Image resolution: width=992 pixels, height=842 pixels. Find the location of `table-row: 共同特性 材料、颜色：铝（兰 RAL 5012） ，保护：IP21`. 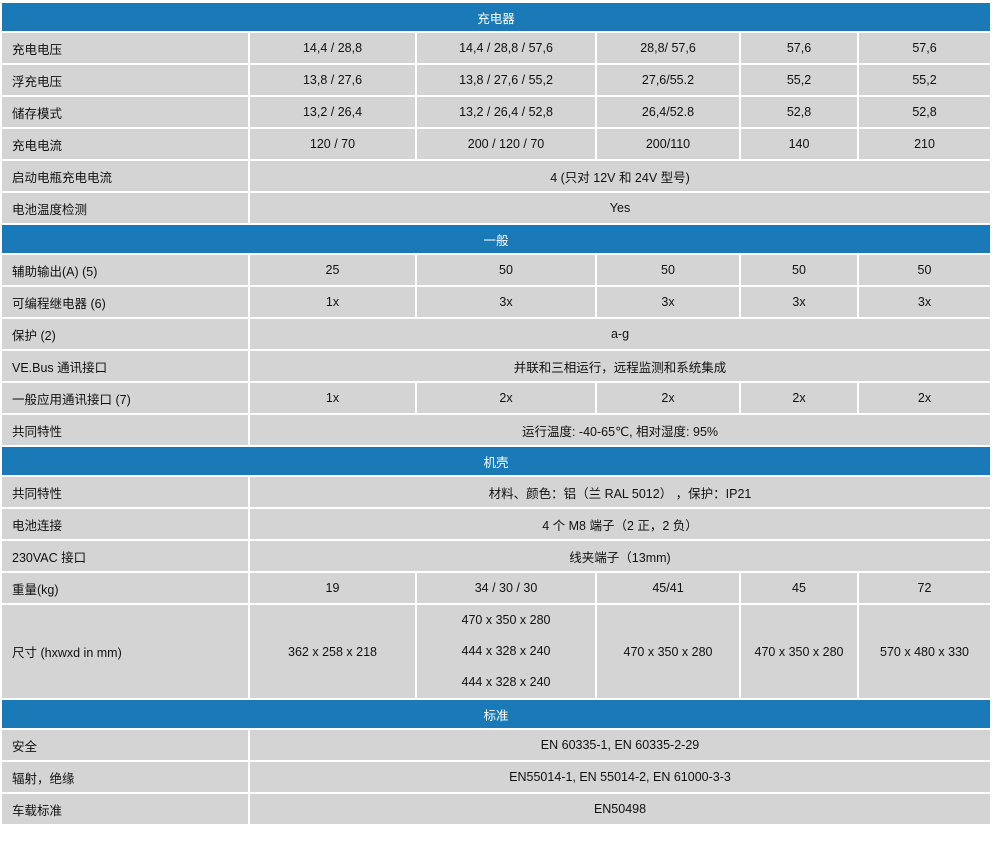

table-row: 共同特性 材料、颜色：铝（兰 RAL 5012） ，保护：IP21 is located at coordinates (496, 492).